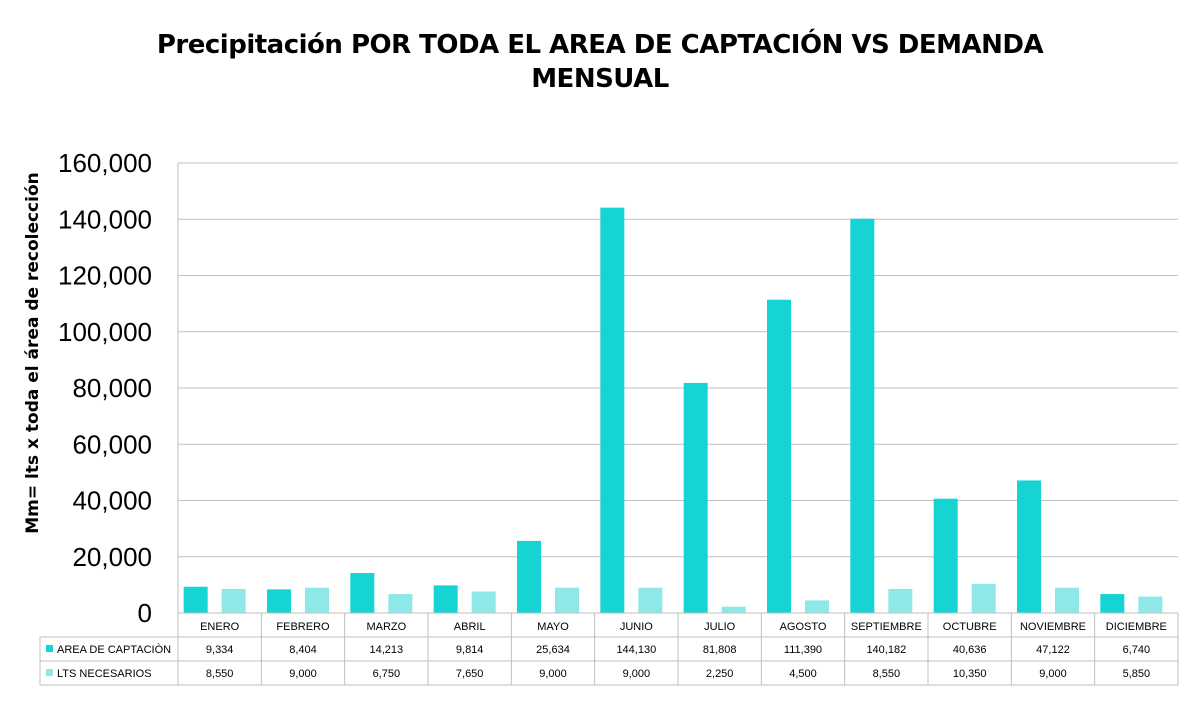 This screenshot has width=1198, height=705. Describe the element at coordinates (803, 674) in the screenshot. I see `data-cell: 4,500` at that location.